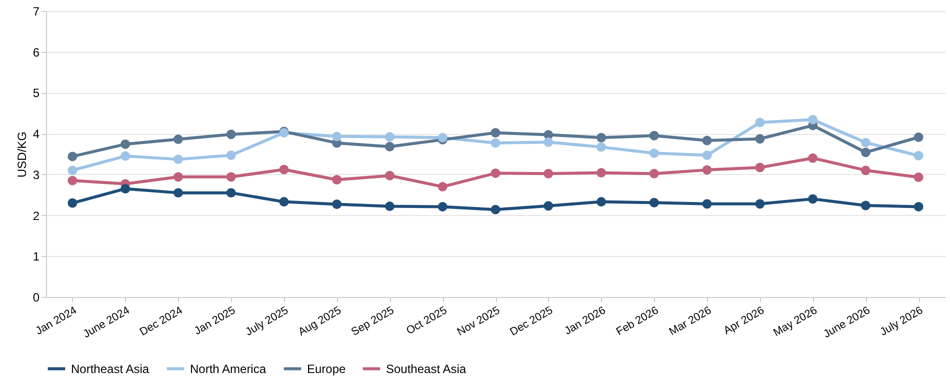 Image resolution: width=950 pixels, height=380 pixels. What do you see at coordinates (215, 321) in the screenshot?
I see `x-tick-label: Jan 2025` at bounding box center [215, 321].